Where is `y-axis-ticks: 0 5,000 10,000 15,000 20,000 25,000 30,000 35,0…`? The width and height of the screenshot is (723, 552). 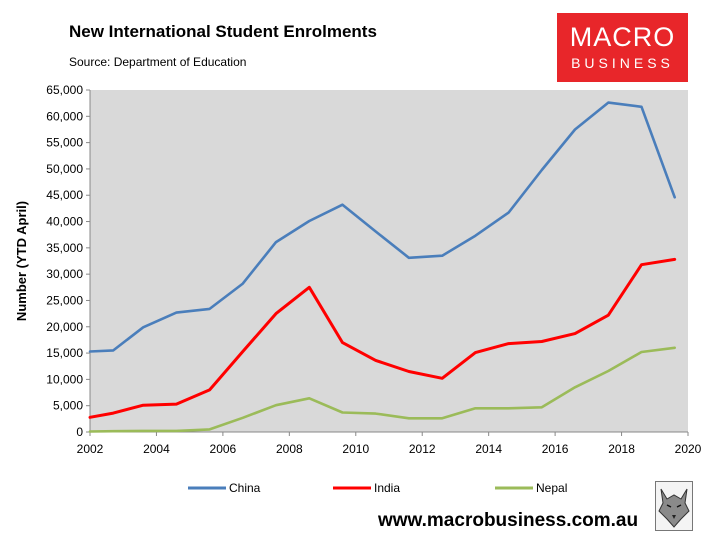 y-axis-ticks: 0 5,000 10,000 15,000 20,000 25,000 30,000 35,0… is located at coordinates (68, 261).